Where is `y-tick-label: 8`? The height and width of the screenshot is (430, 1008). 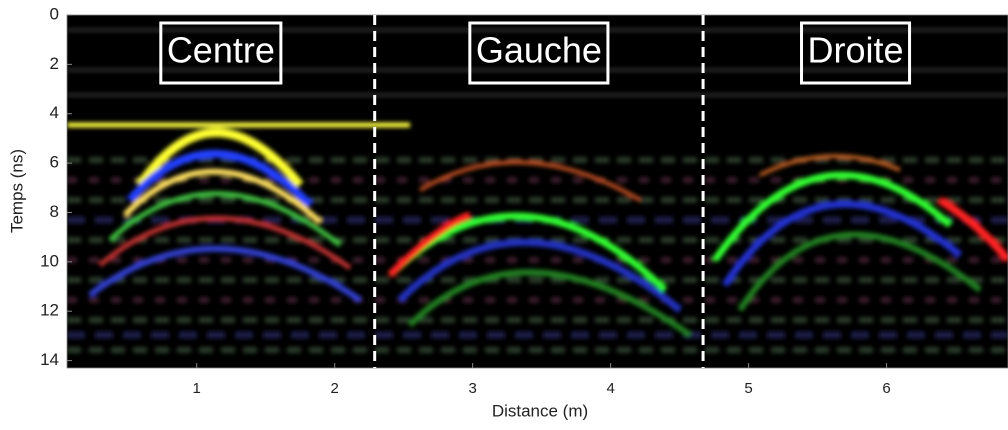
y-tick-label: 8 is located at coordinates (54, 211).